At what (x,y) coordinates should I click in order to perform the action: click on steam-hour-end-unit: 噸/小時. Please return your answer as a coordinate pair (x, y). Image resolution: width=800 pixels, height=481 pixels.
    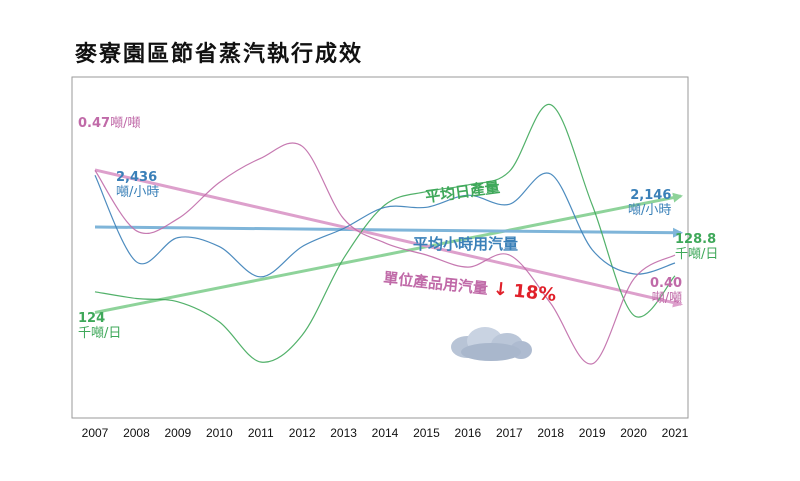
    Looking at the image, I should click on (650, 210).